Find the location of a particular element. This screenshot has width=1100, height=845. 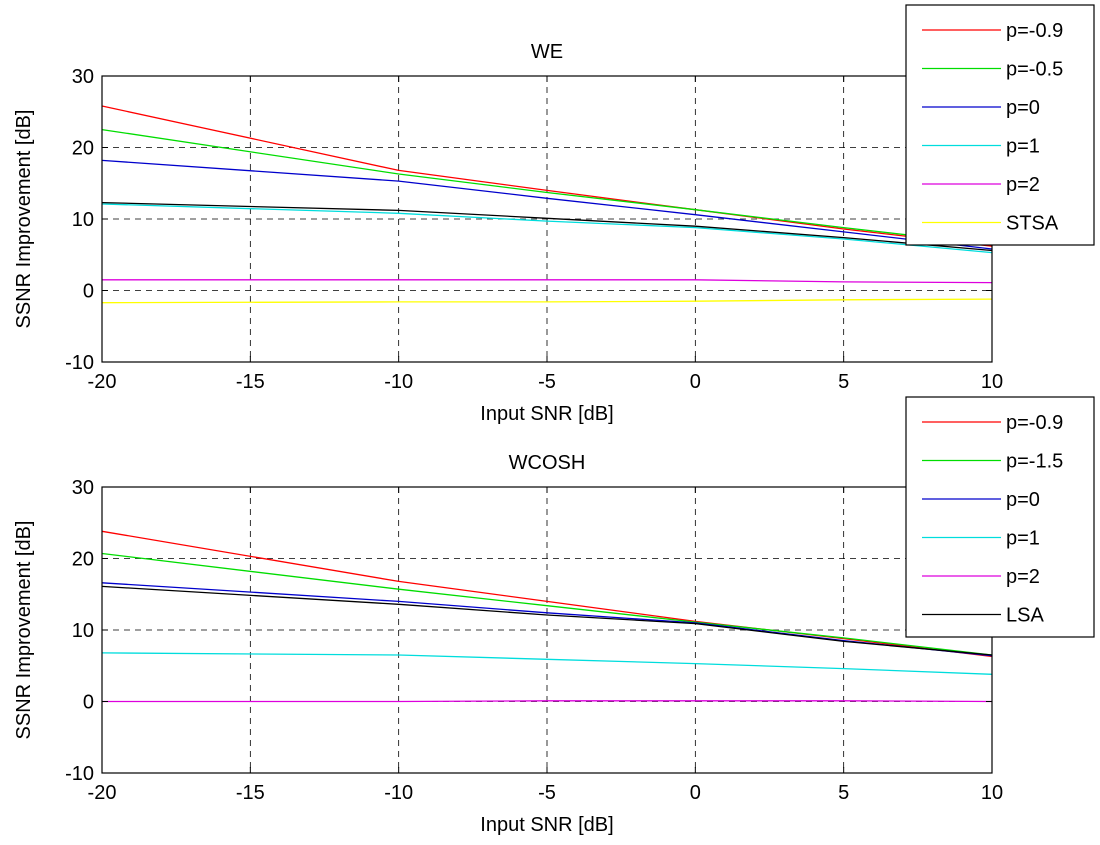

series-line-p=-0.5 is located at coordinates (547, 187).